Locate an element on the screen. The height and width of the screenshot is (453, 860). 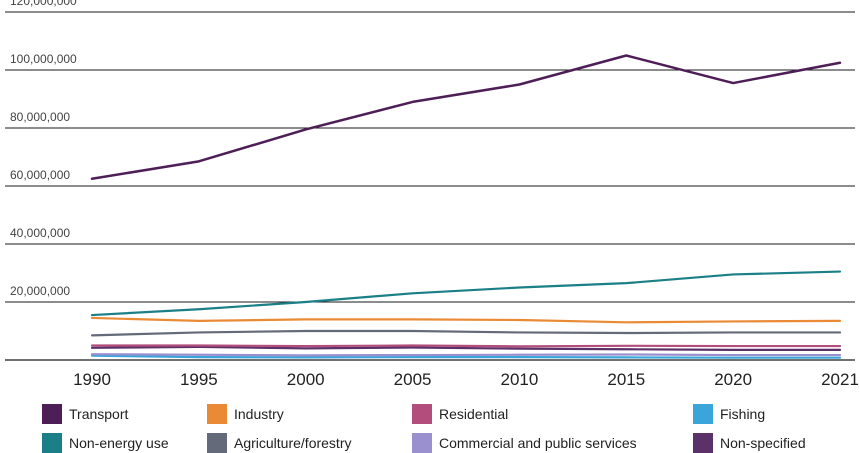
legend-item-agriculture-forestry: Agriculture/forestry is located at coordinates (279, 443).